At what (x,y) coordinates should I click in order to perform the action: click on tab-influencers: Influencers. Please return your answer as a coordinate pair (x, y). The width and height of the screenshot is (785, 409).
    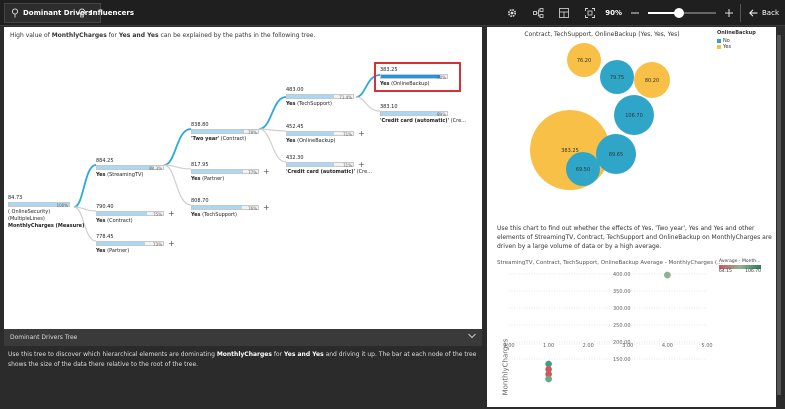
    Looking at the image, I should click on (107, 13).